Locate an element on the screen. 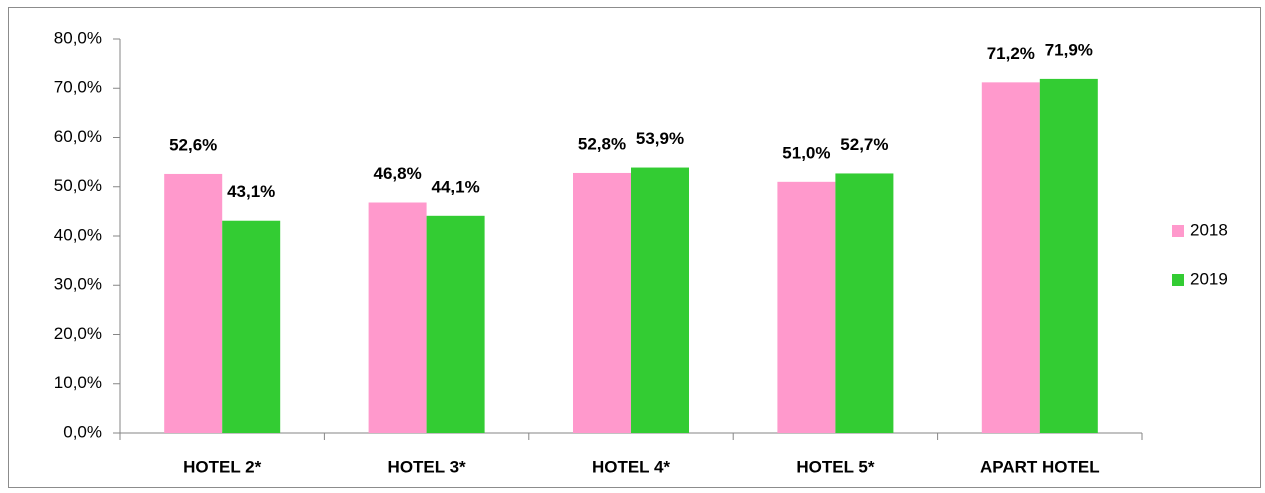 The height and width of the screenshot is (493, 1265). x-tick-label: APART HOTEL is located at coordinates (1040, 466).